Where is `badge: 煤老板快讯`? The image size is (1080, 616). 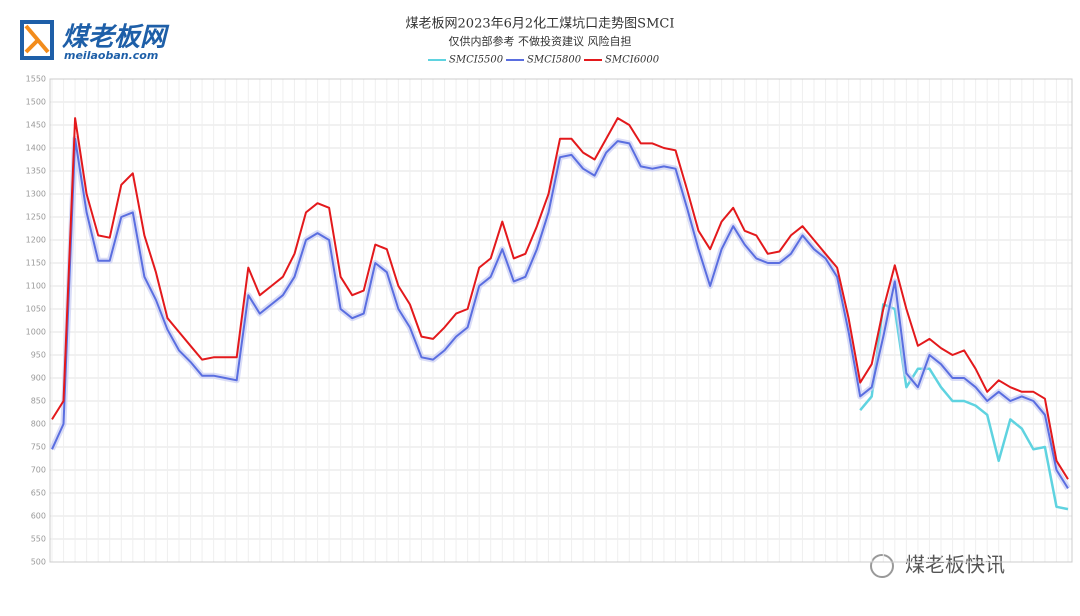 badge: 煤老板快讯 is located at coordinates (955, 565).